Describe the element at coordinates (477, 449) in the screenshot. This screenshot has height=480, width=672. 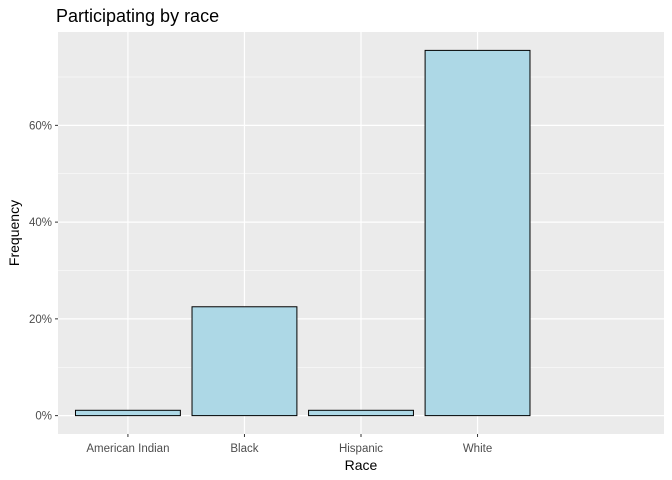
I see `x-tick-label: White` at that location.